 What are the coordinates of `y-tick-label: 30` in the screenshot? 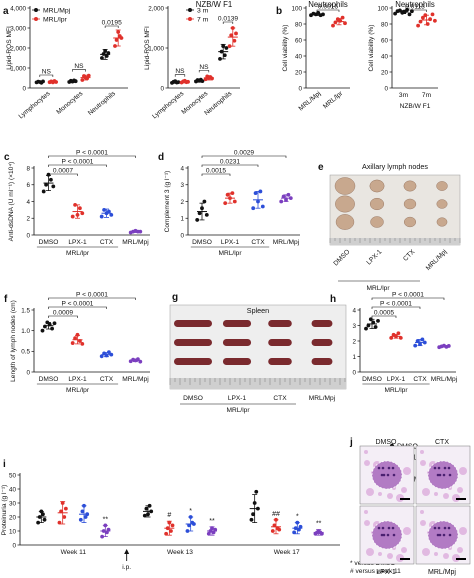 It's located at (13, 503).